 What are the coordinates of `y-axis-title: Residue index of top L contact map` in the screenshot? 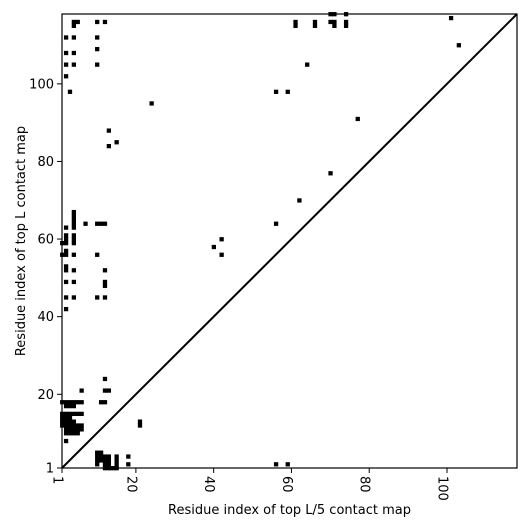 It's located at (21, 241).